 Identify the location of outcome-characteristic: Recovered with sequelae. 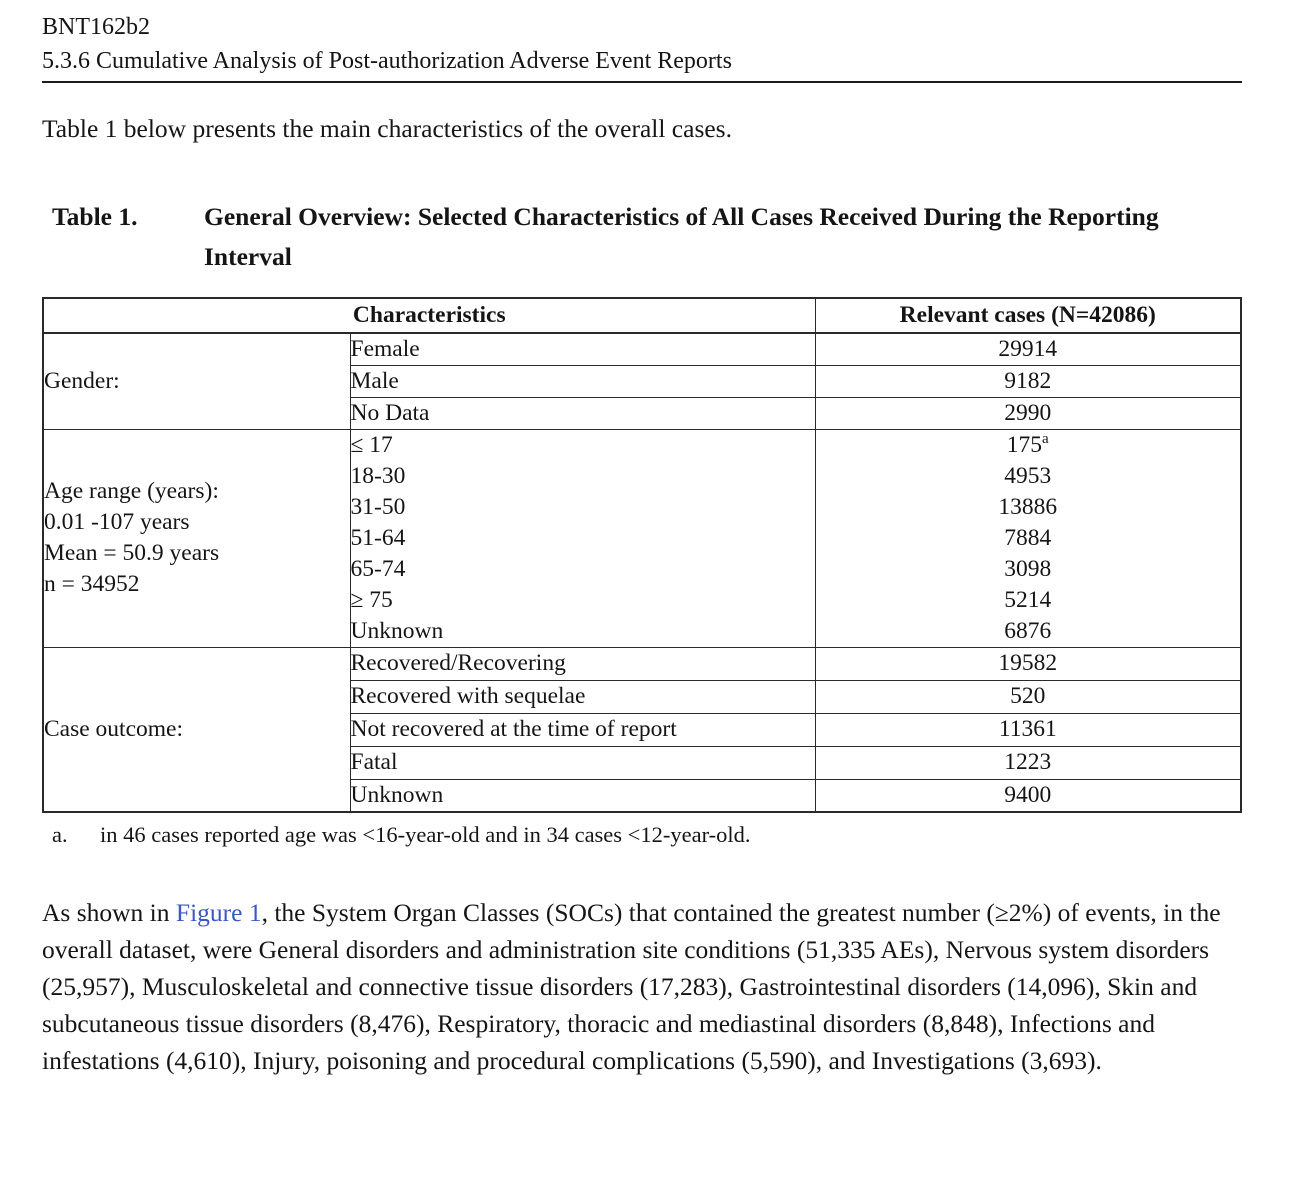
(582, 696).